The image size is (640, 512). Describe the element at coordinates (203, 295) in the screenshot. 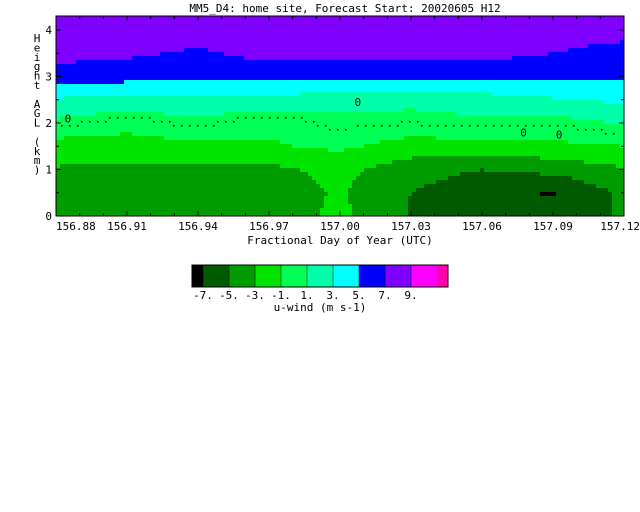

I see `colorbar-tick-label: -7.` at that location.